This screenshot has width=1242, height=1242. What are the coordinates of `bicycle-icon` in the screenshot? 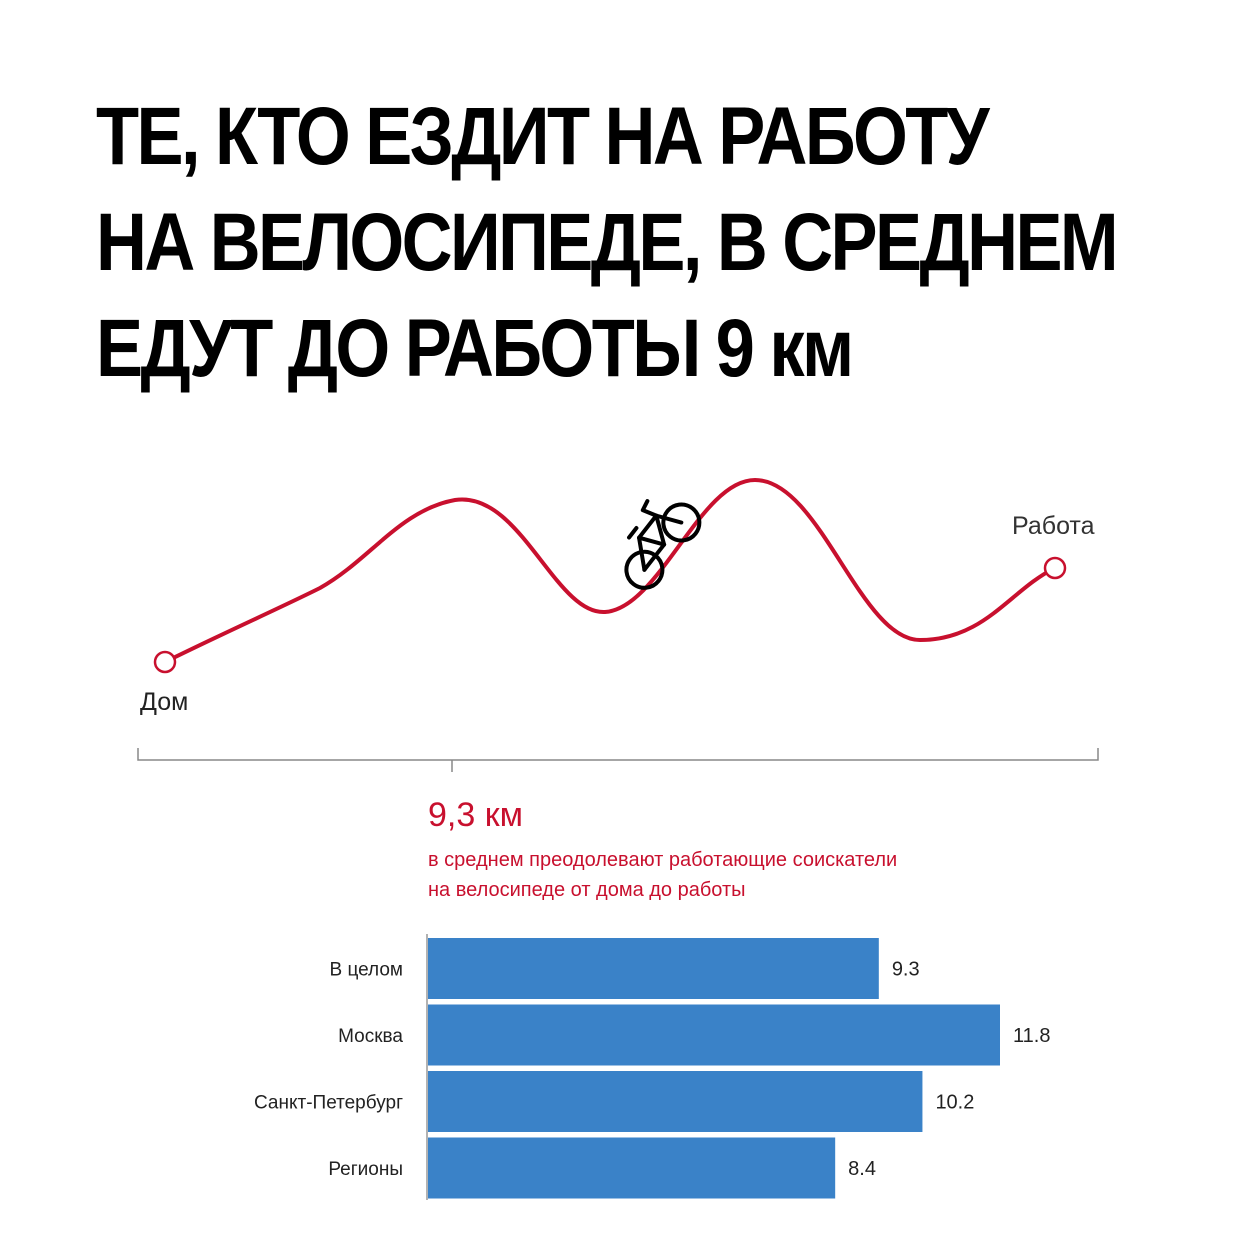 It's located at (663, 544).